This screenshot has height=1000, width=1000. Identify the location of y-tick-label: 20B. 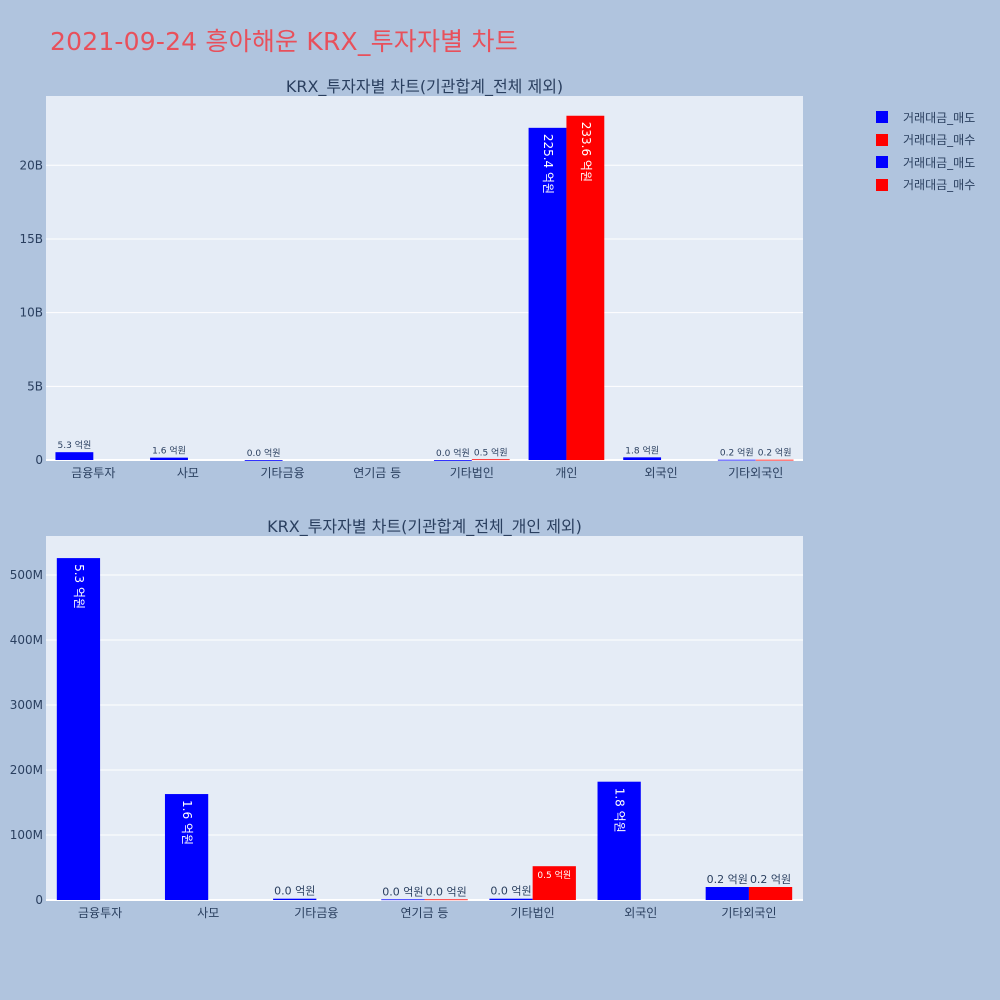
(31, 165).